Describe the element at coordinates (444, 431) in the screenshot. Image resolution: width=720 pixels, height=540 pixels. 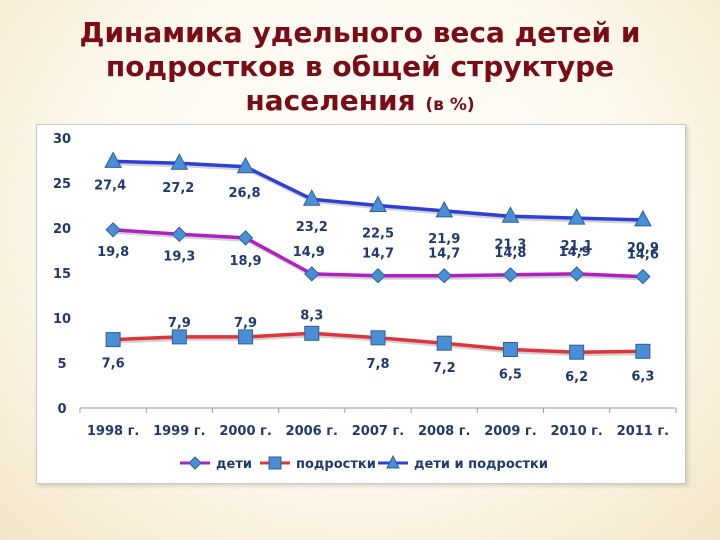
I see `x-tick-label: 2008 г.` at that location.